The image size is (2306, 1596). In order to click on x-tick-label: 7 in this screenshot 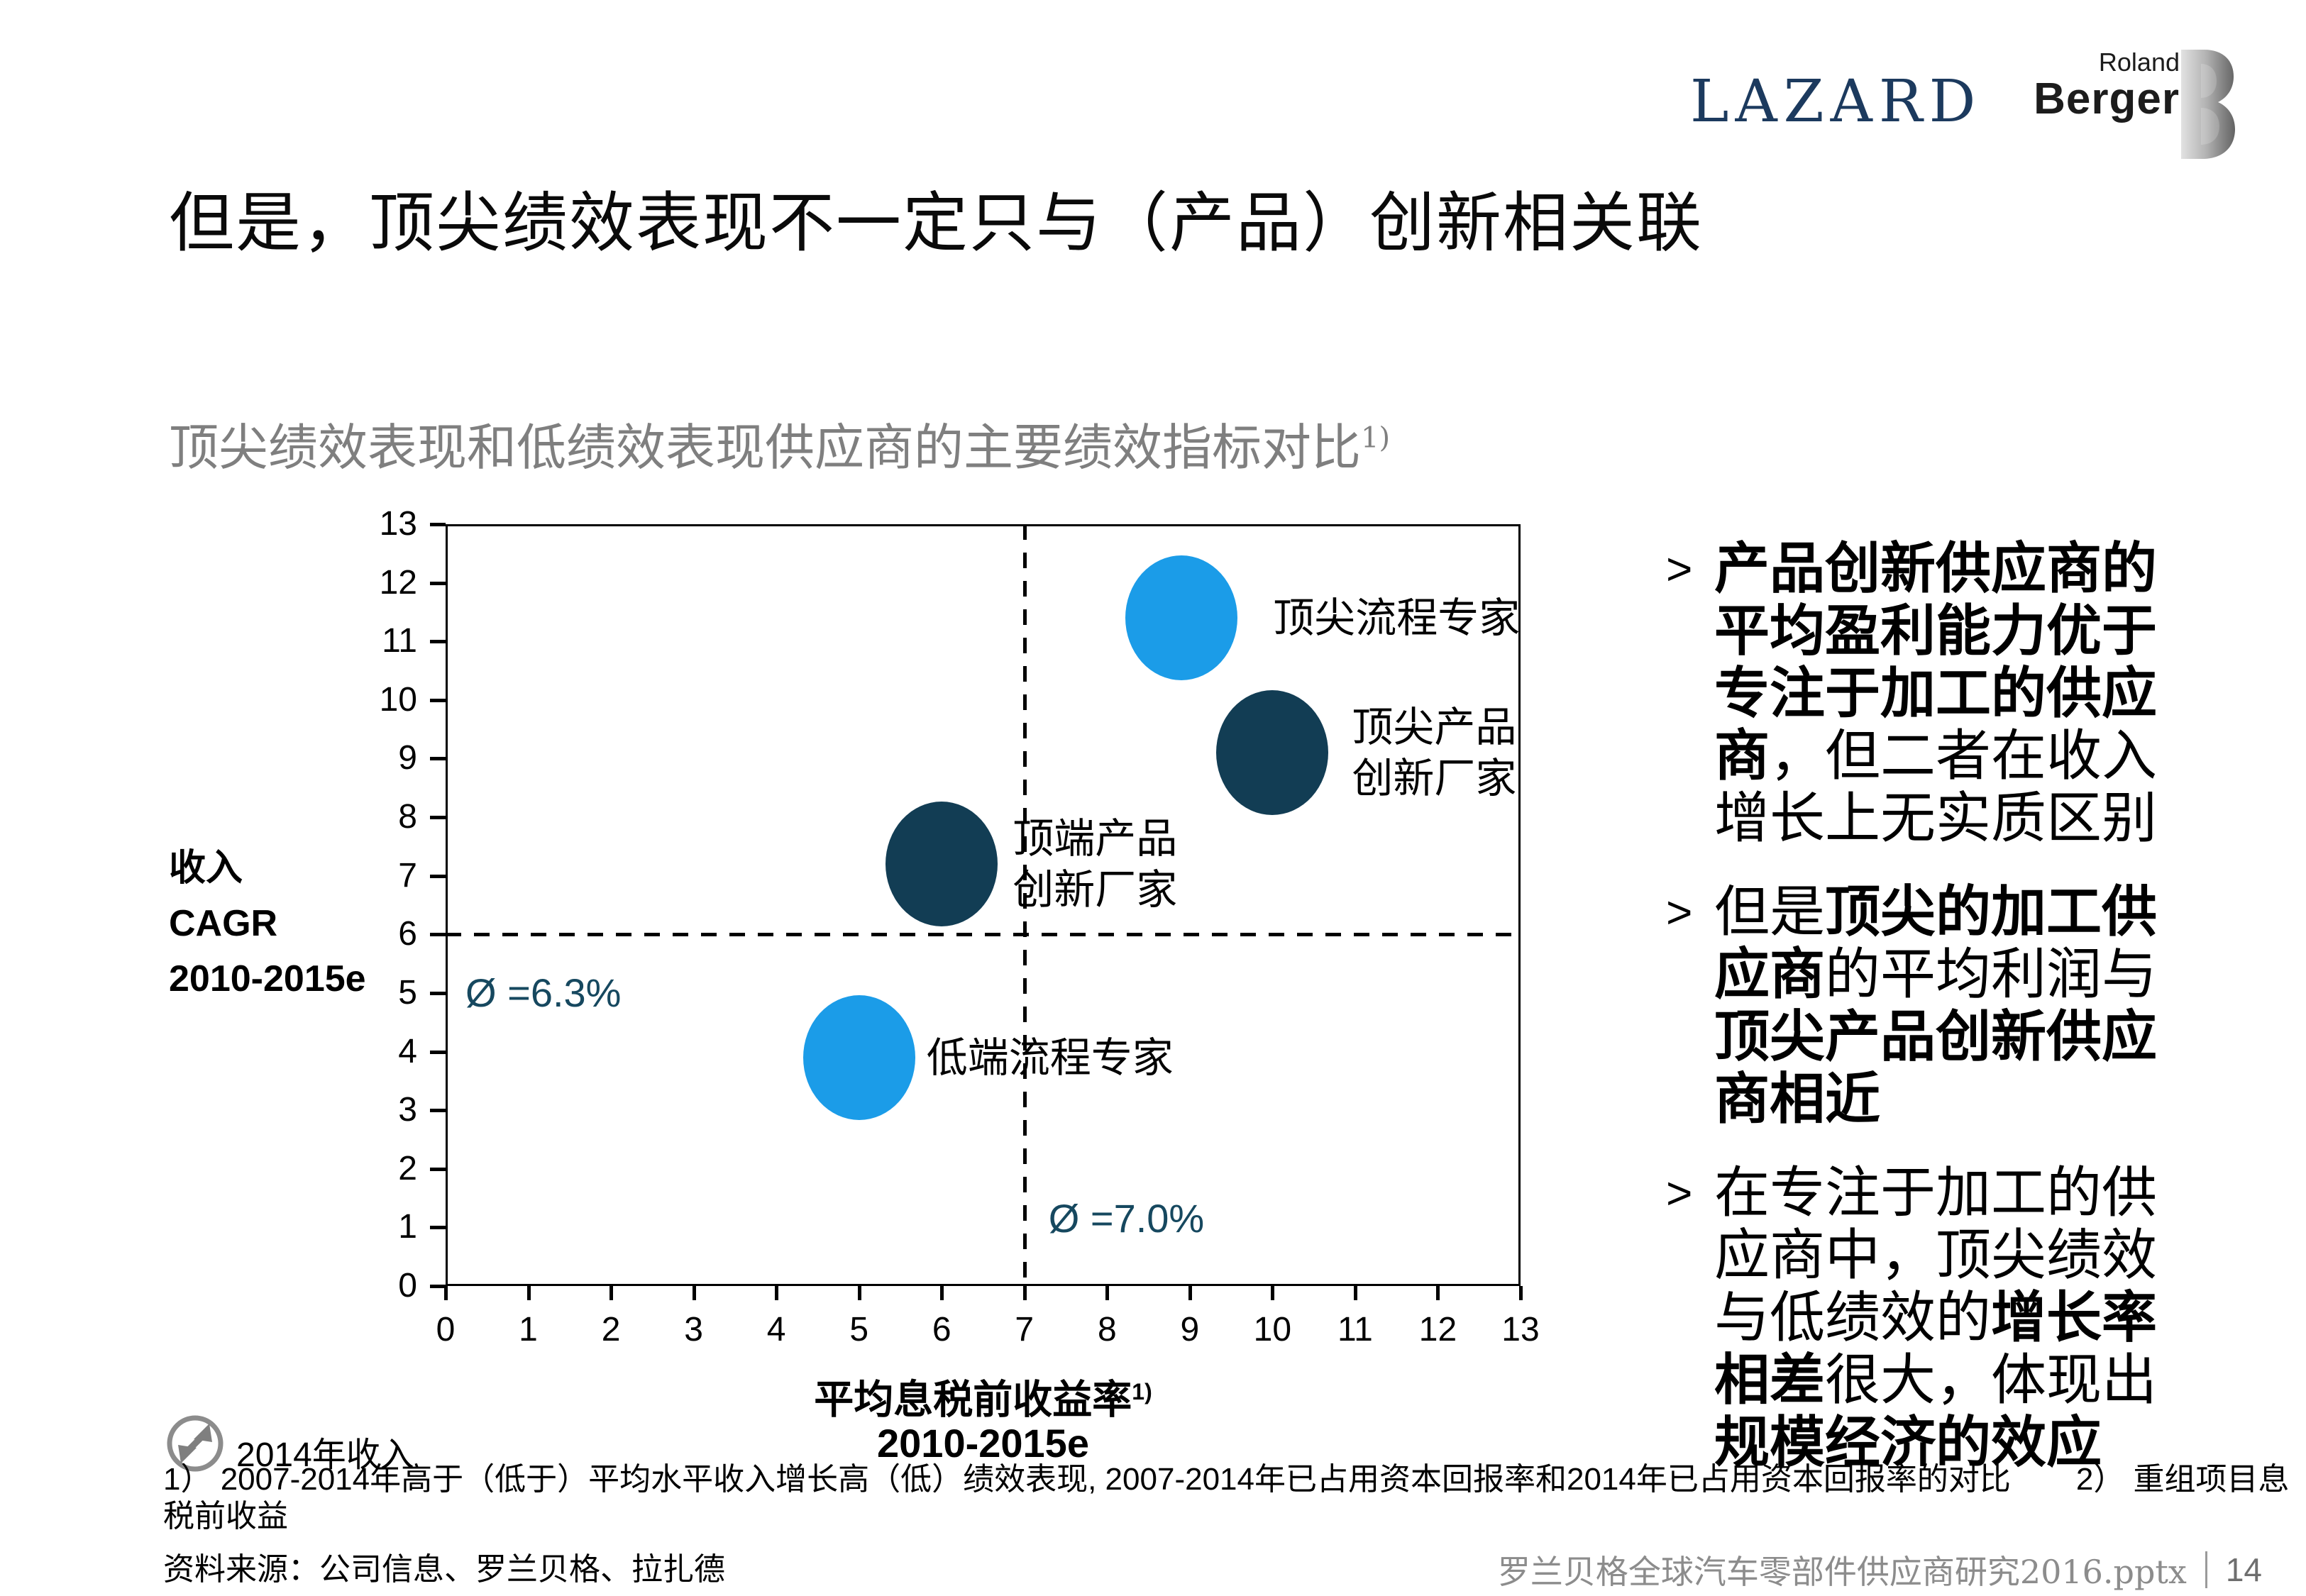, I will do `click(1025, 1329)`.